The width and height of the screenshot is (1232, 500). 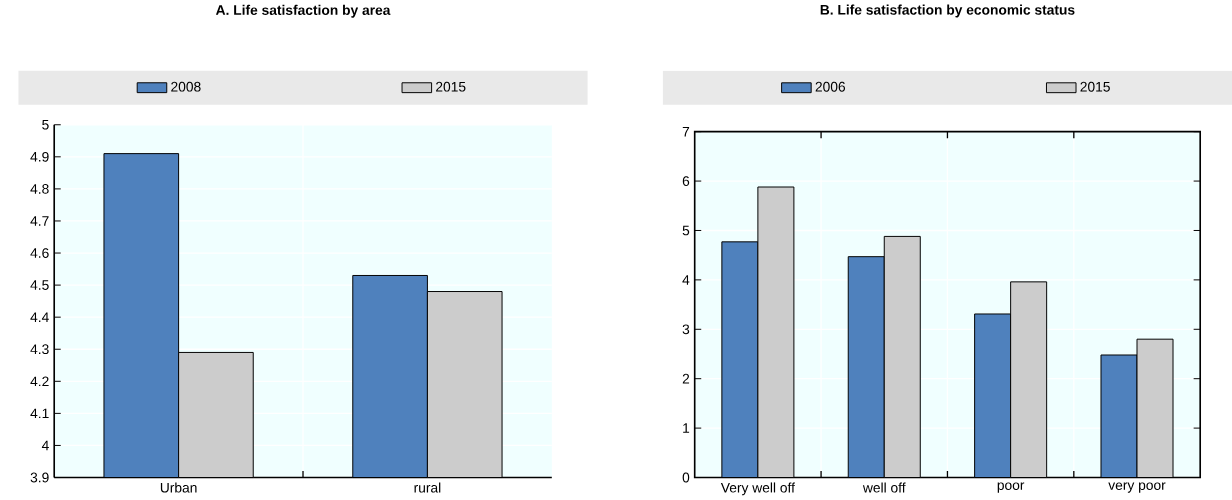 What do you see at coordinates (686, 428) in the screenshot?
I see `y-tick-label: 1` at bounding box center [686, 428].